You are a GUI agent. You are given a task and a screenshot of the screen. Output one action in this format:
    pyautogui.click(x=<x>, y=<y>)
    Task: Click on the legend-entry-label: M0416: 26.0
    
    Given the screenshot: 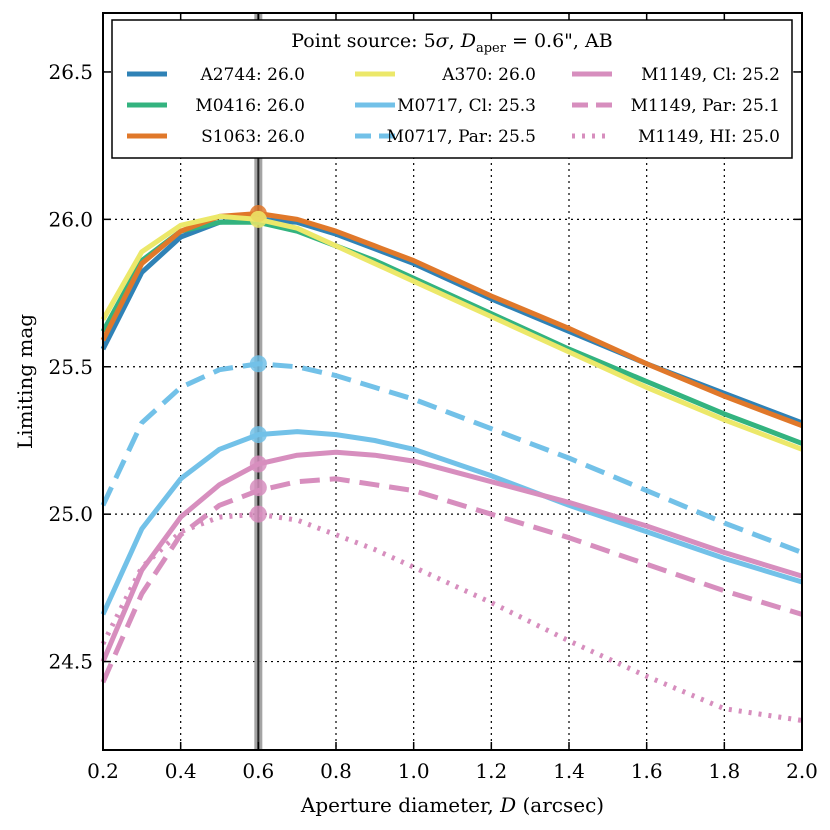 What is the action you would take?
    pyautogui.click(x=250, y=106)
    